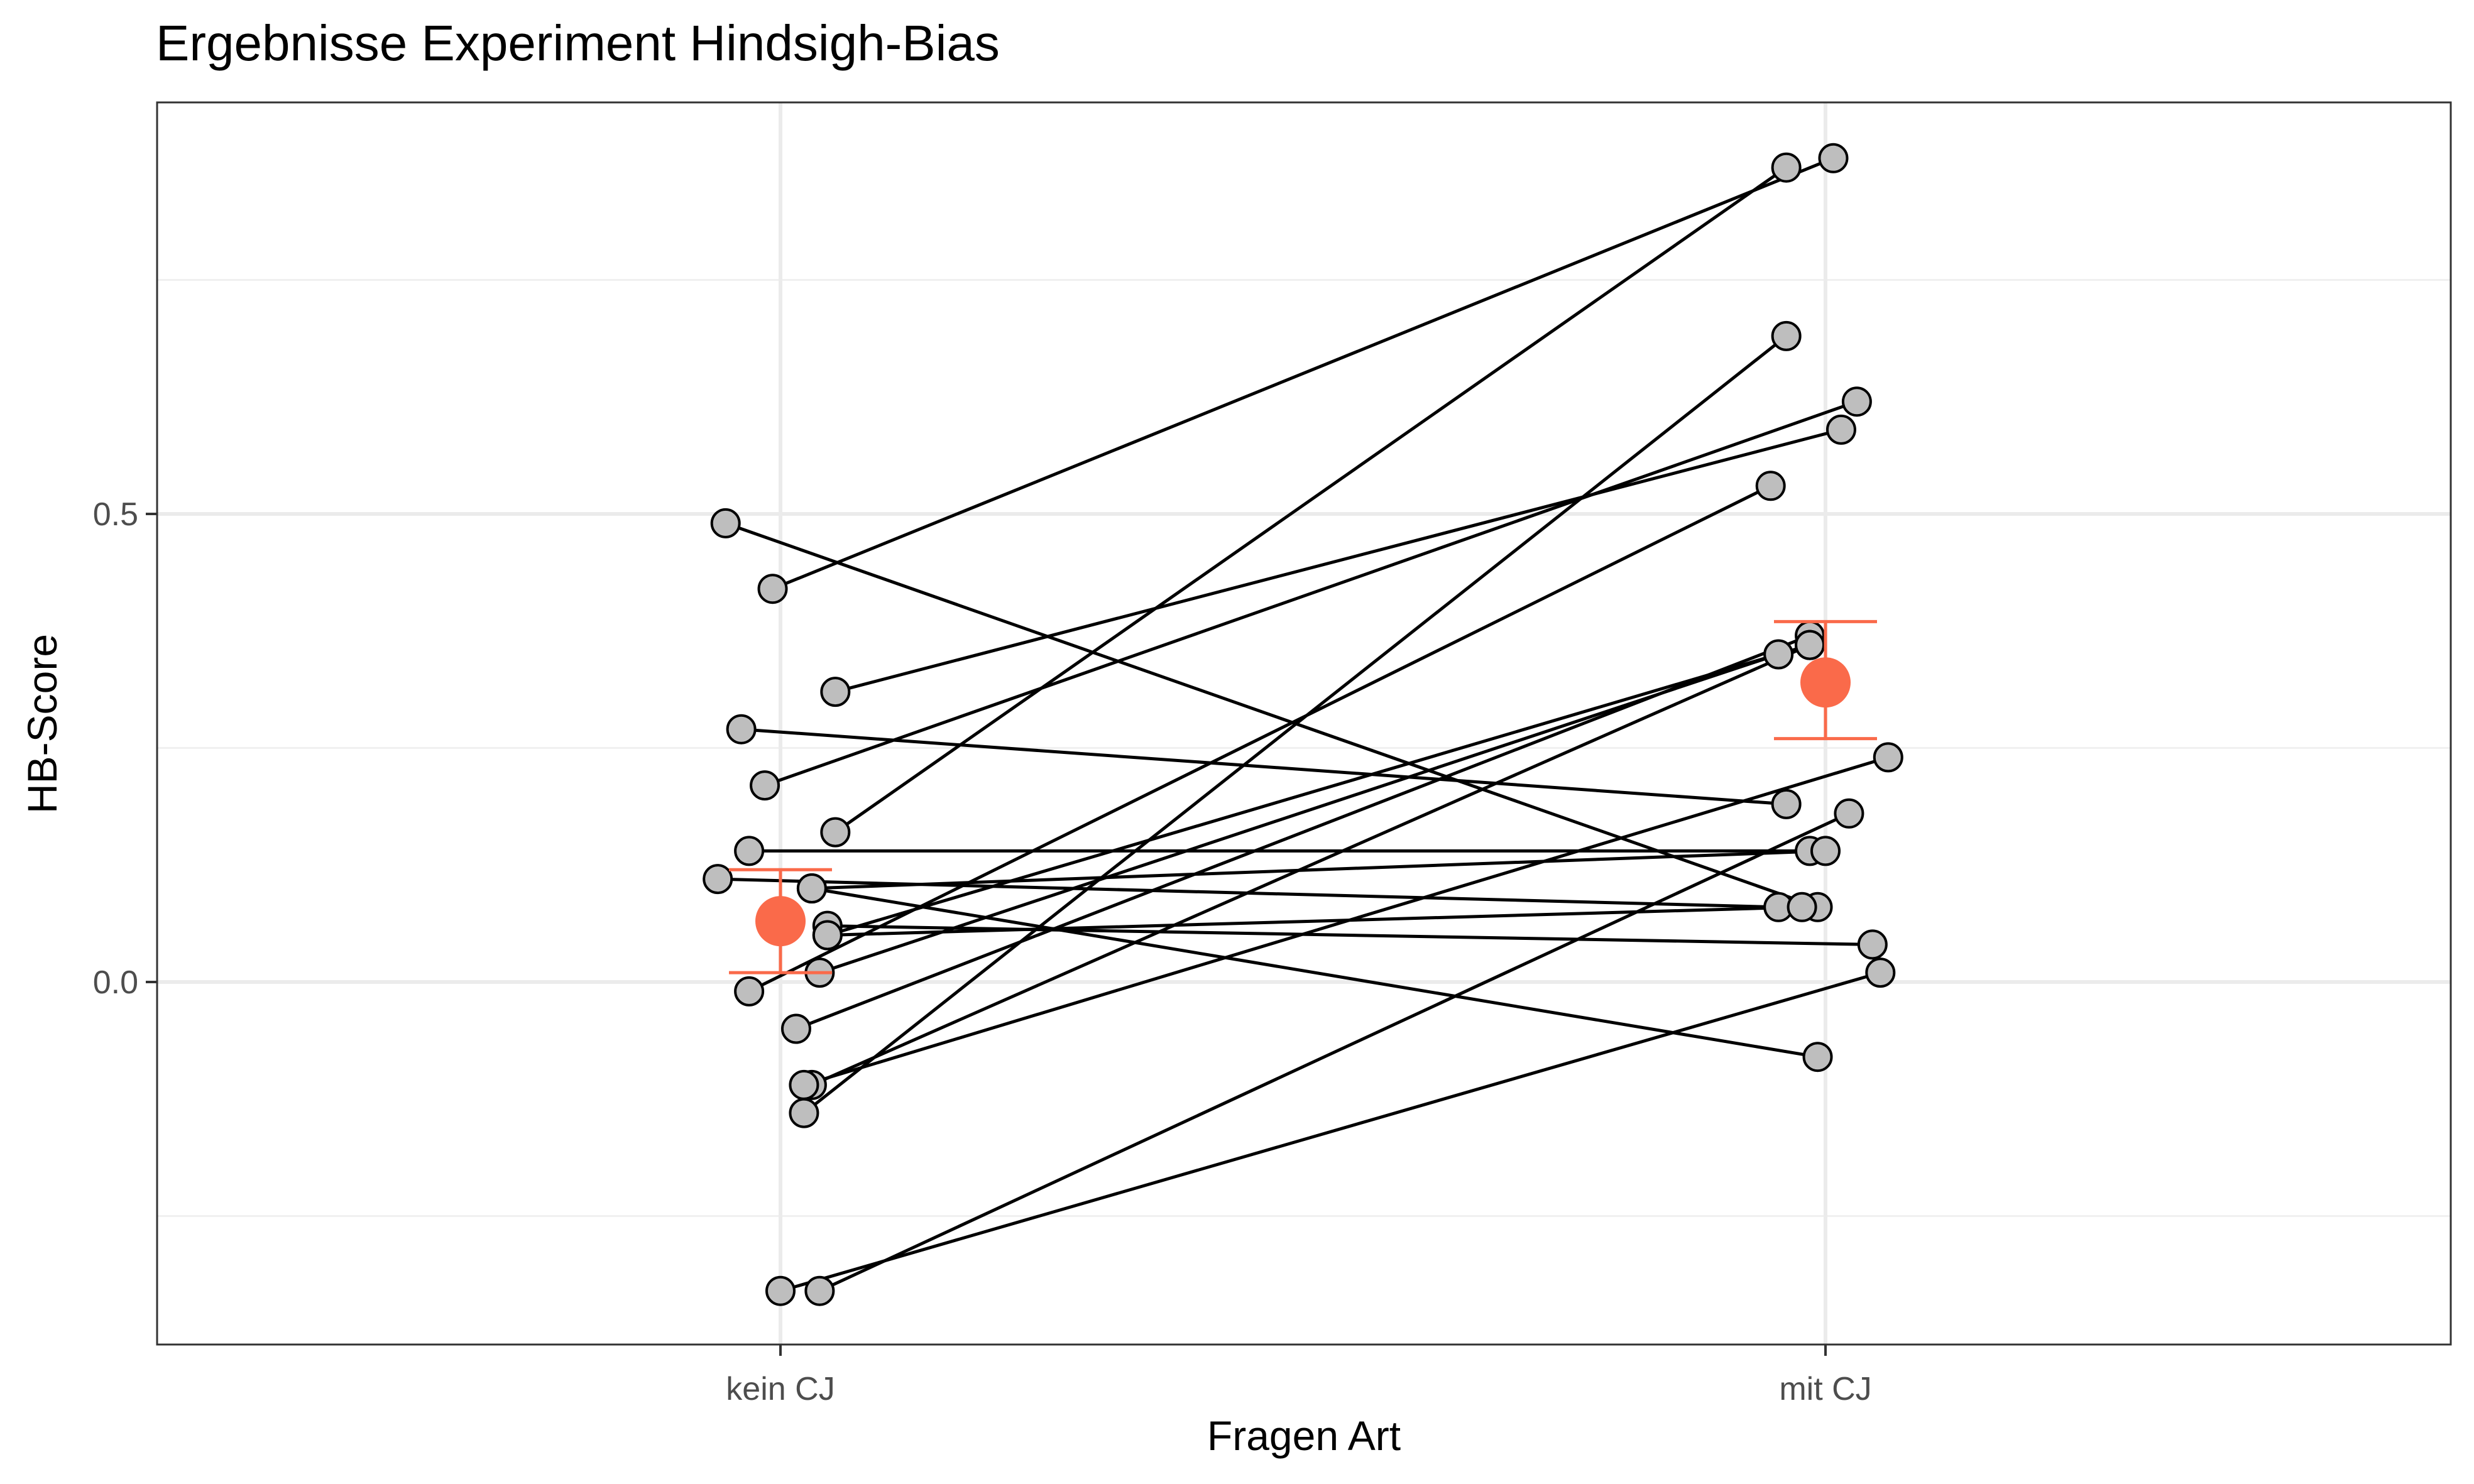  What do you see at coordinates (125, 748) in the screenshot?
I see `y-axis: 0.0 0.5` at bounding box center [125, 748].